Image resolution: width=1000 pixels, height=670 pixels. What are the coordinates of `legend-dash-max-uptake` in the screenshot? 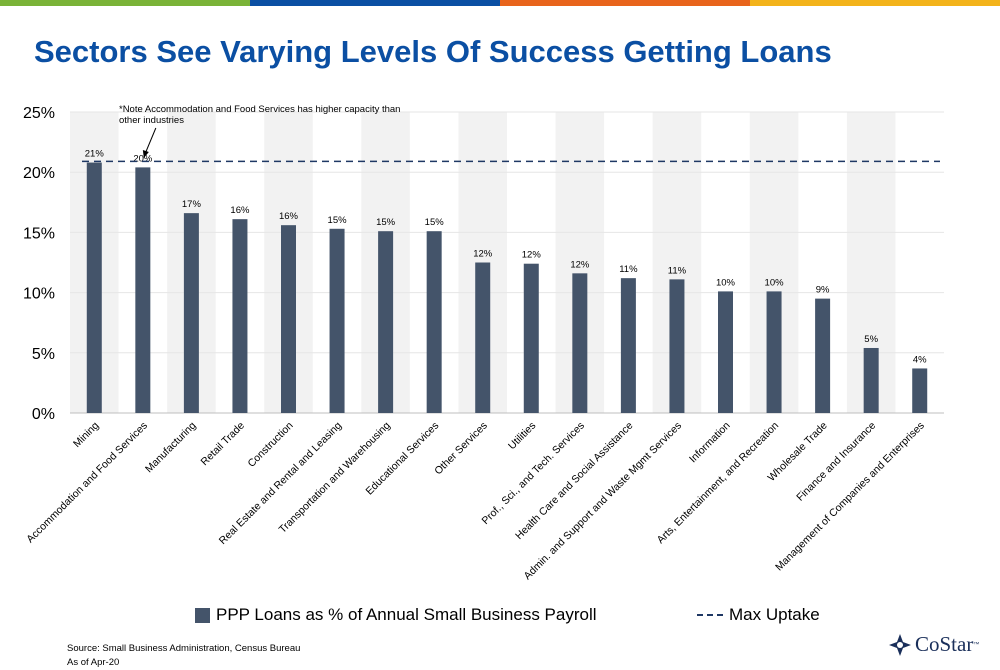 It's located at (710, 615).